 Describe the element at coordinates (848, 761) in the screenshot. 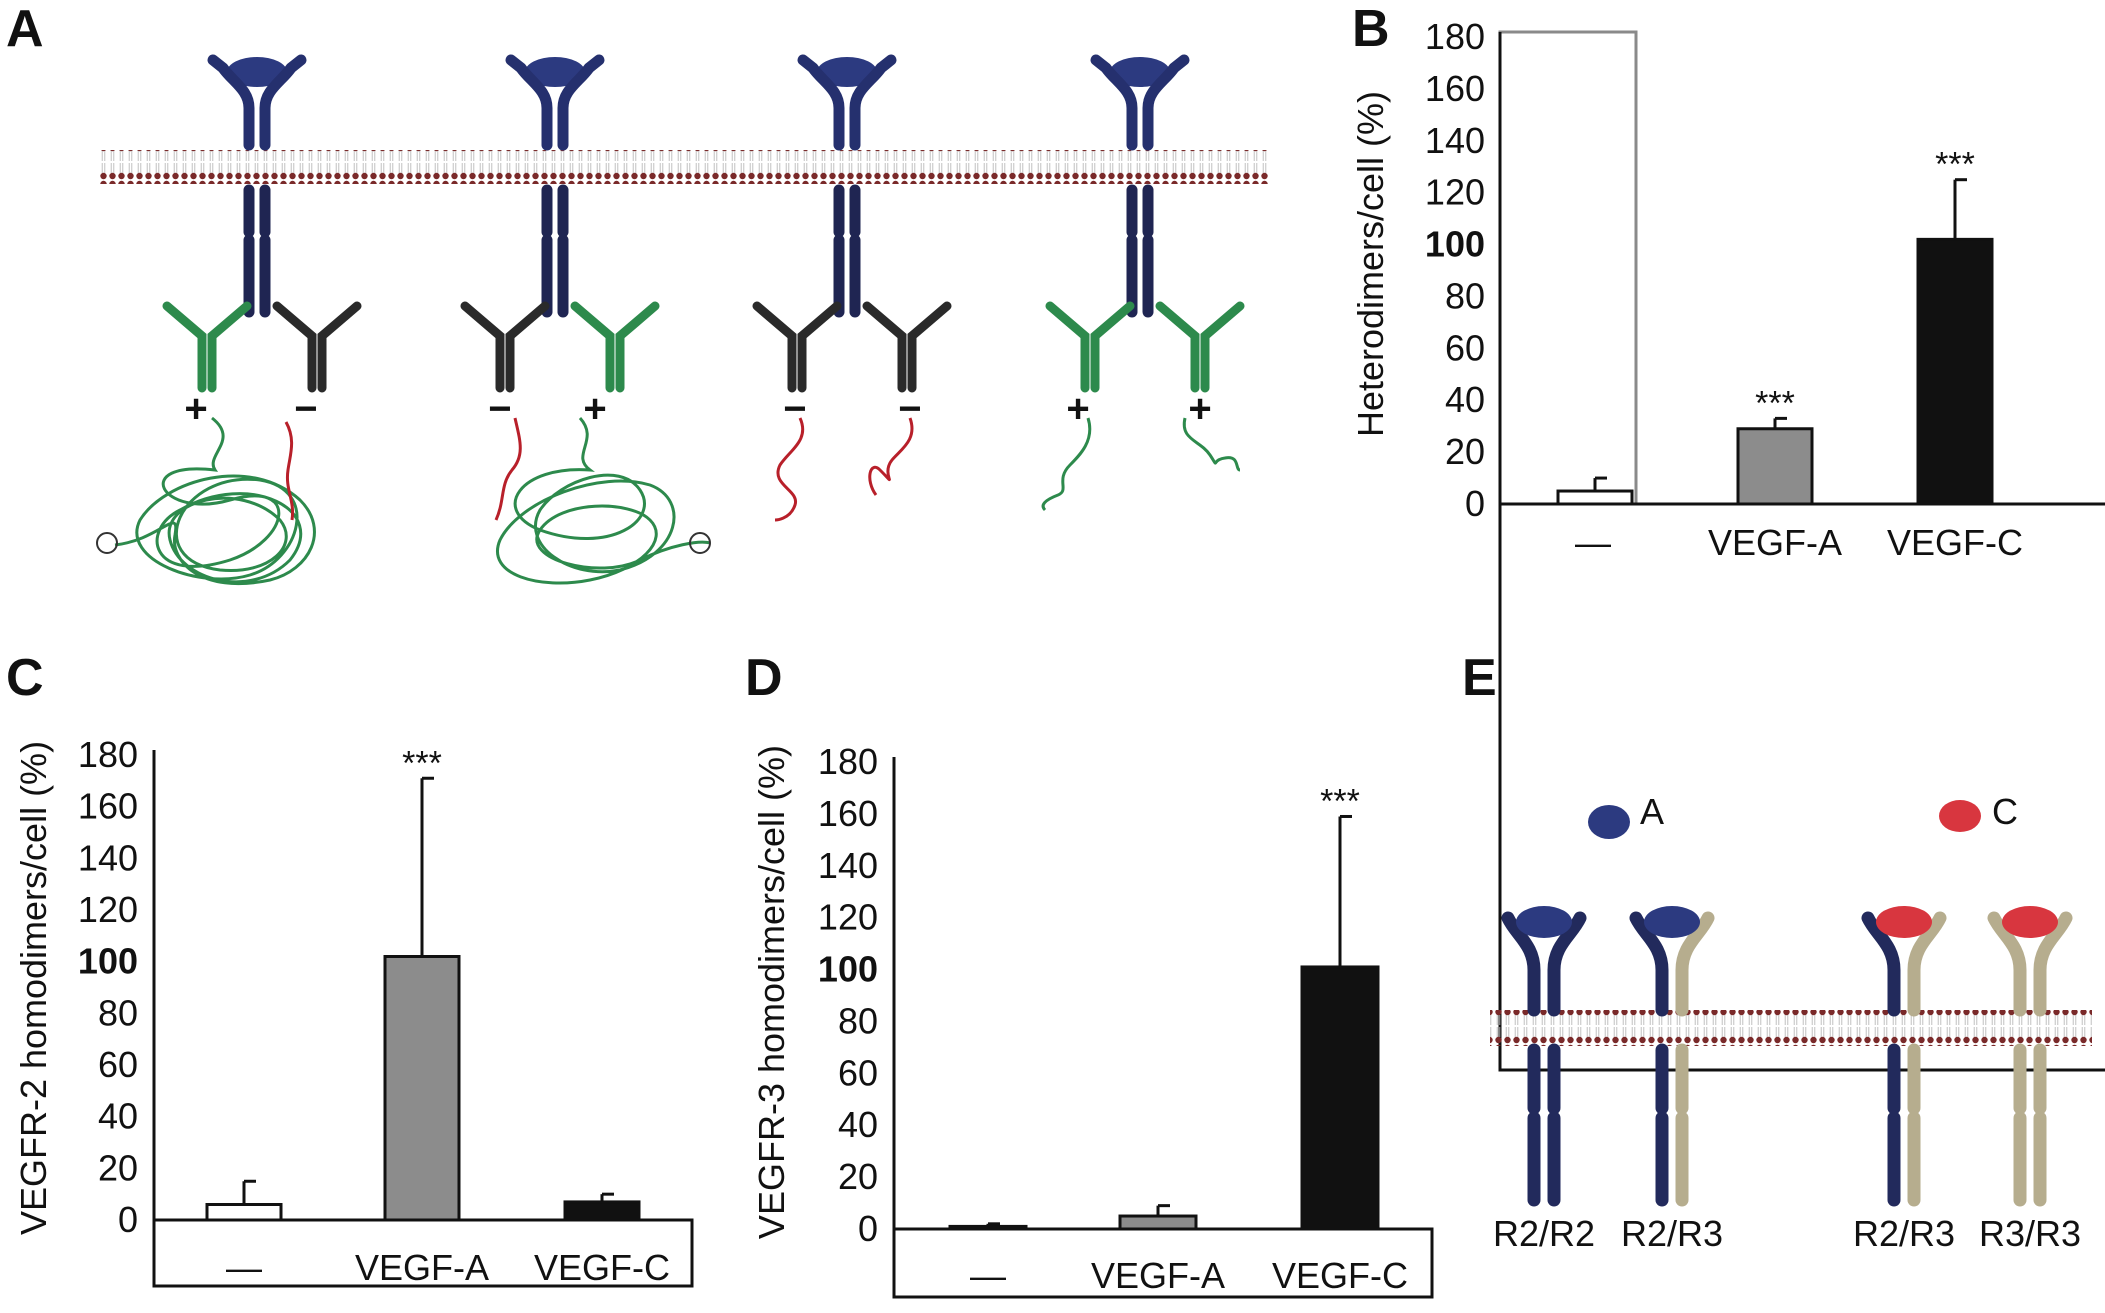

I see `y-tick-label: 180` at that location.